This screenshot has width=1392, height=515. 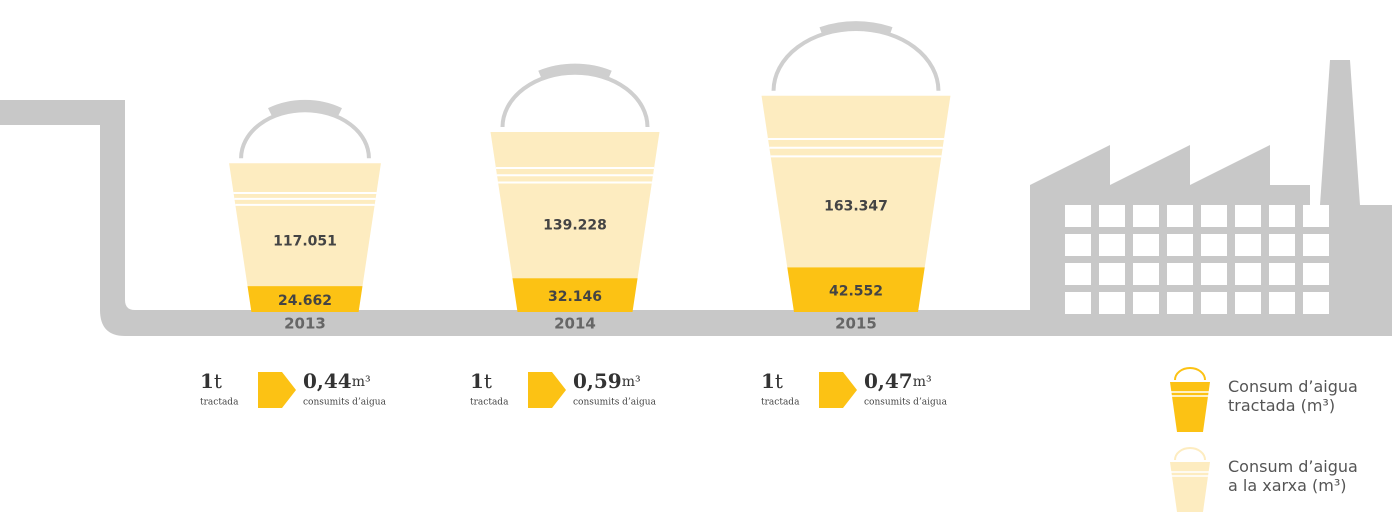 What do you see at coordinates (856, 206) in the screenshot?
I see `value-label: 163.347` at bounding box center [856, 206].